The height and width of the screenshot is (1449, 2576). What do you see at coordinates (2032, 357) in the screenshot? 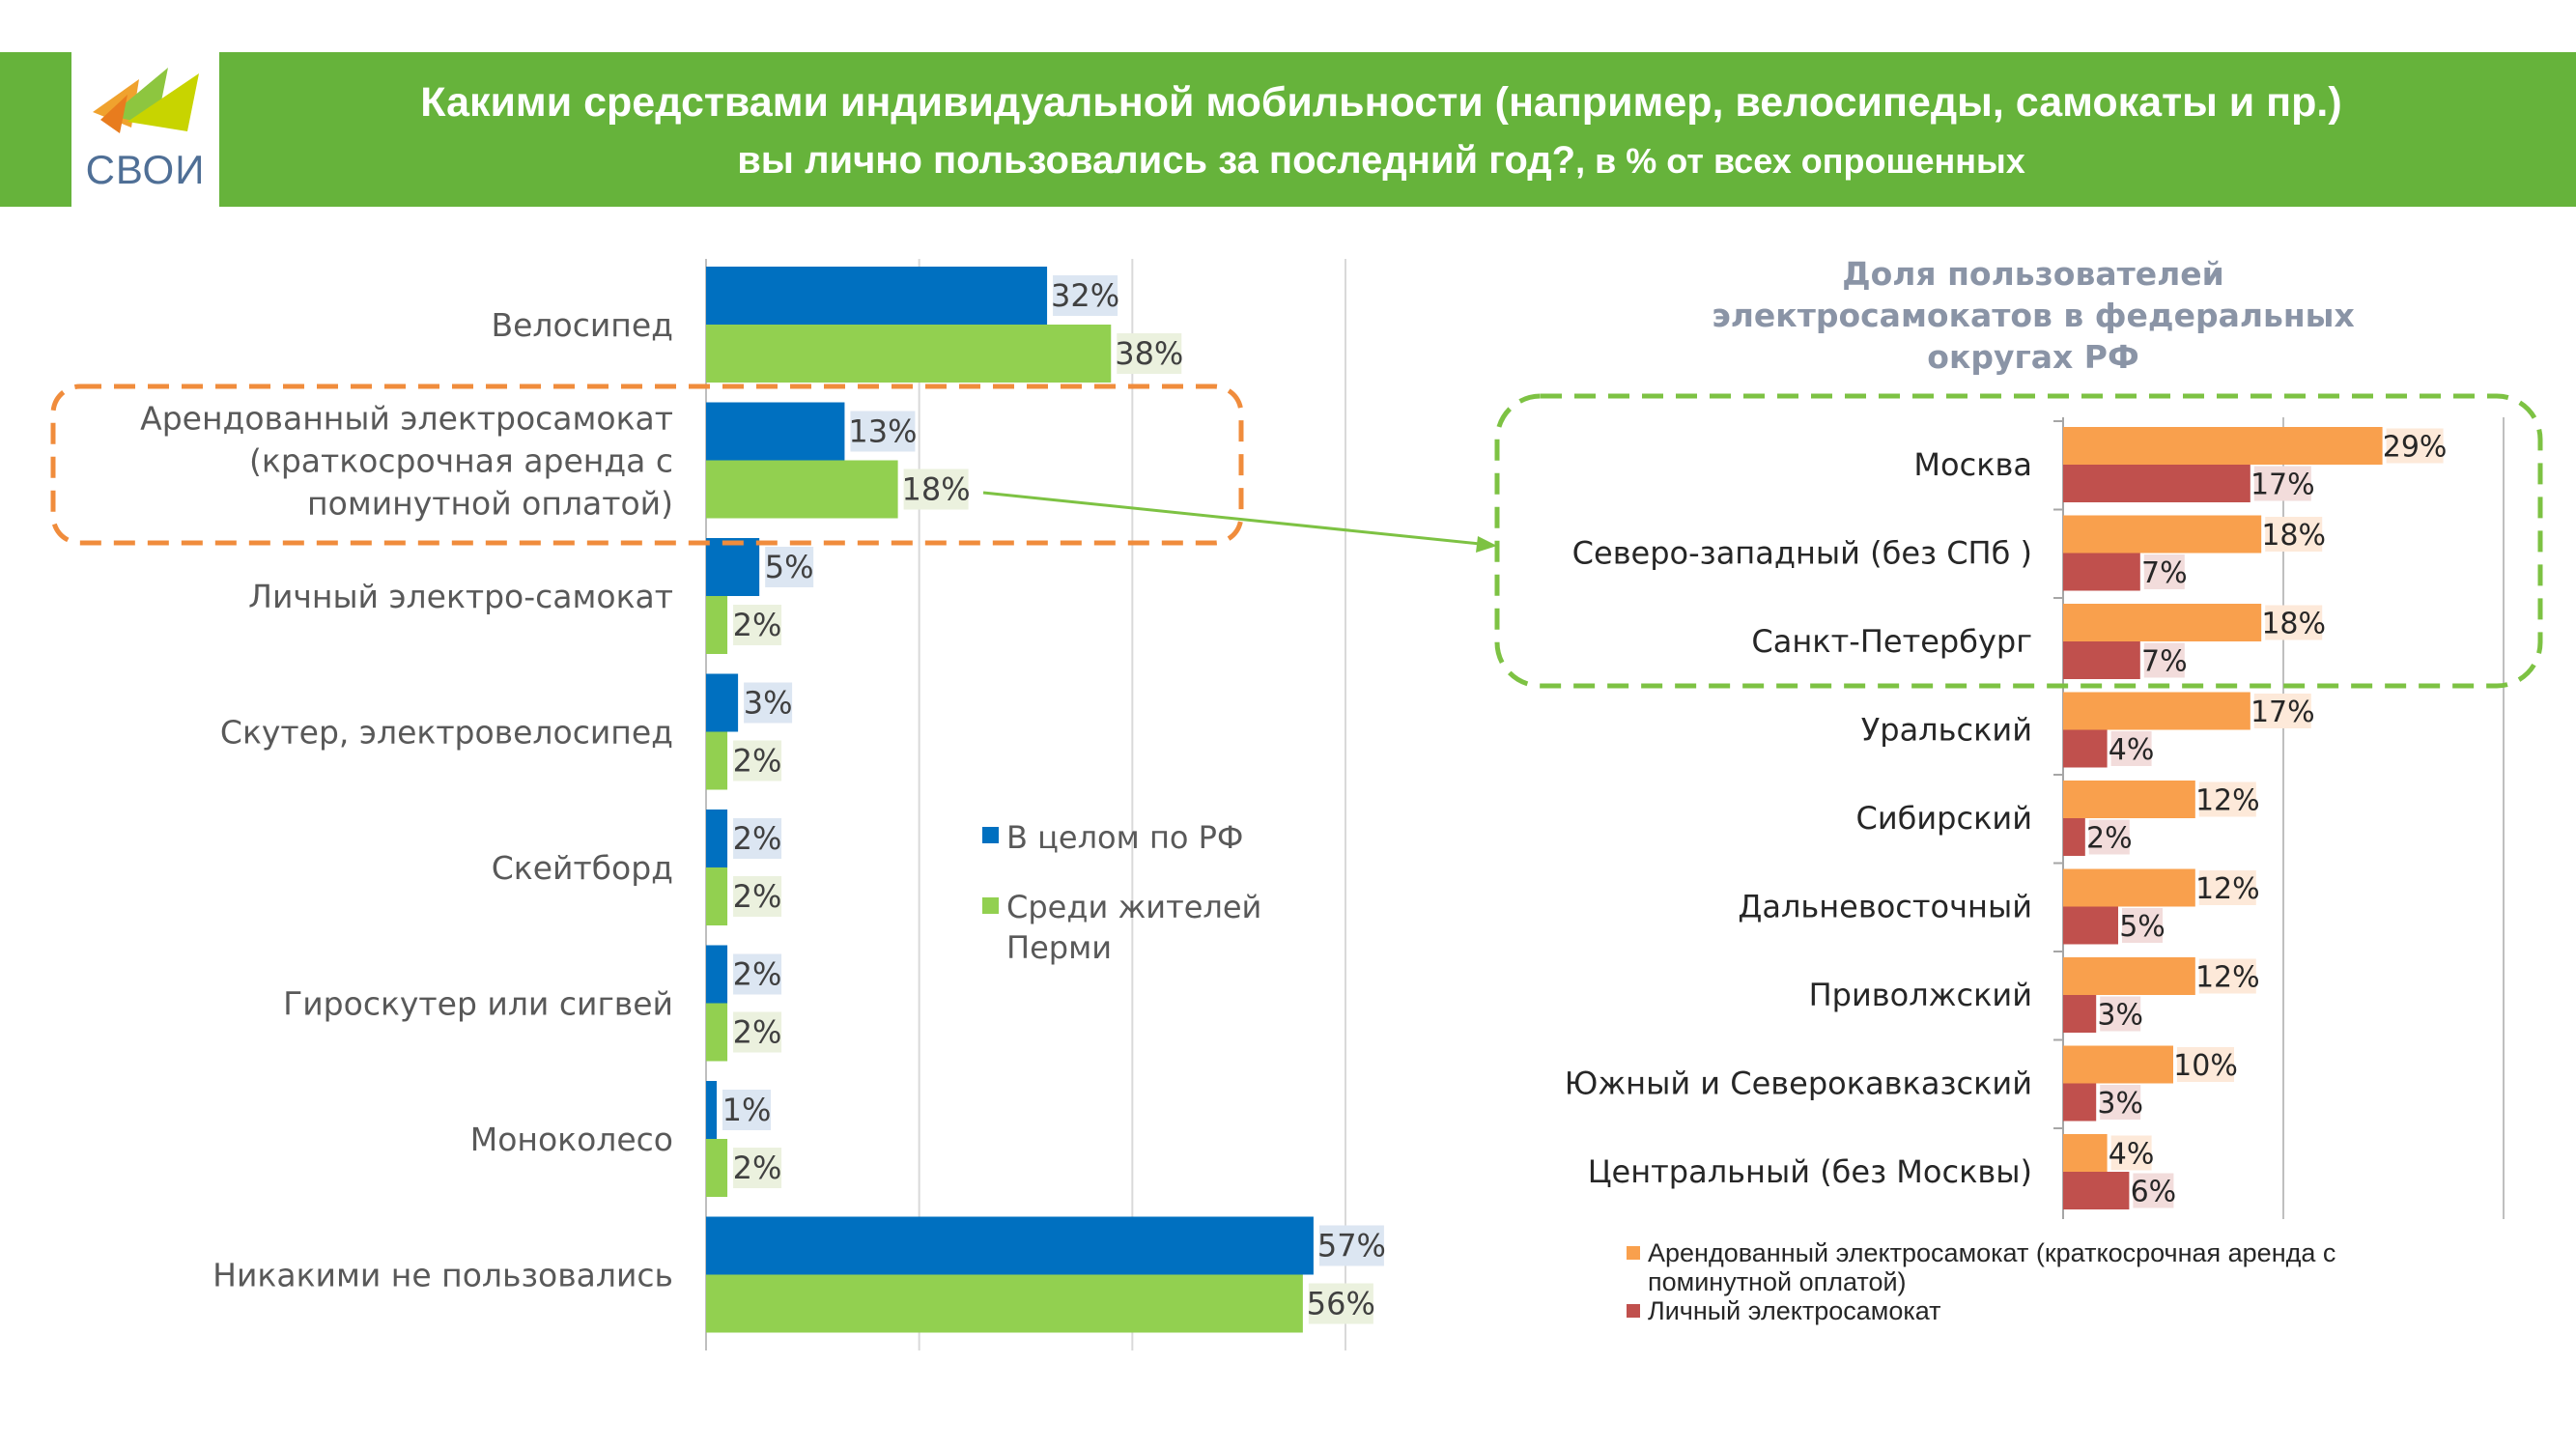
I see `right-chart-title: округах РФ` at bounding box center [2032, 357].